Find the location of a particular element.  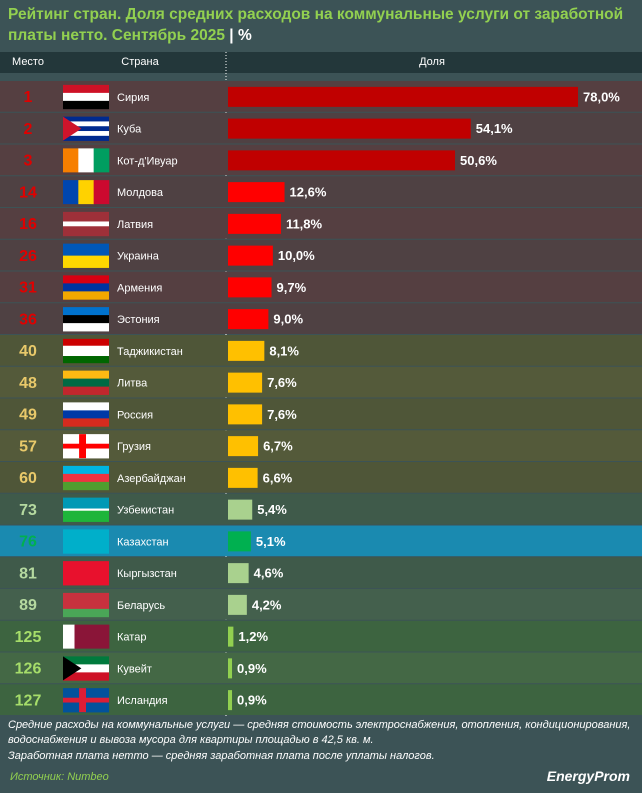

rank: 16 is located at coordinates (28, 224).